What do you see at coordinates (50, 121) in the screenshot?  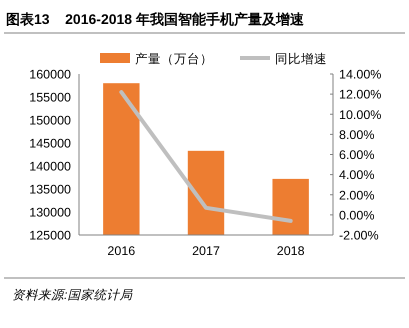 I see `y-tick-label: 150000` at bounding box center [50, 121].